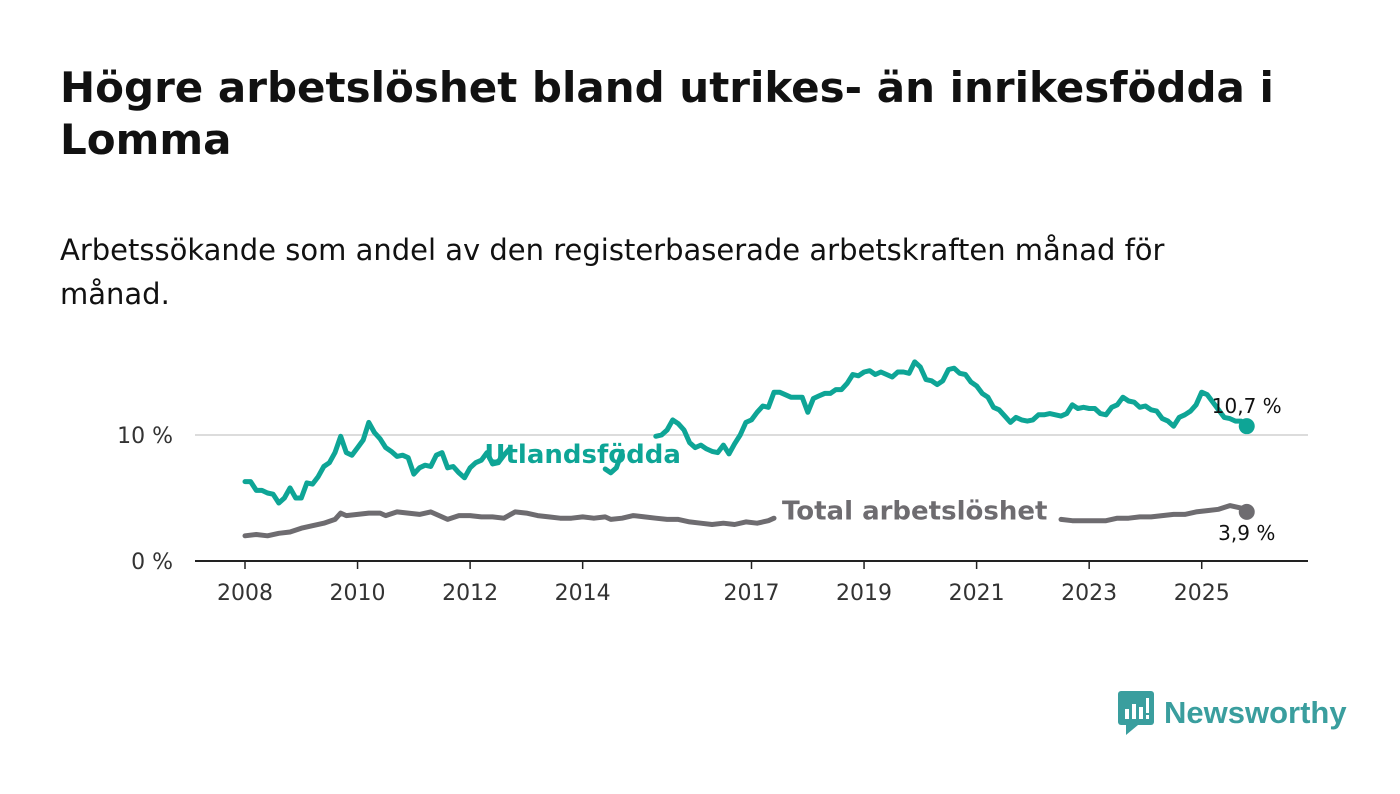  What do you see at coordinates (582, 455) in the screenshot?
I see `utlandsfodda-series-label: Utlandsfödda` at bounding box center [582, 455].